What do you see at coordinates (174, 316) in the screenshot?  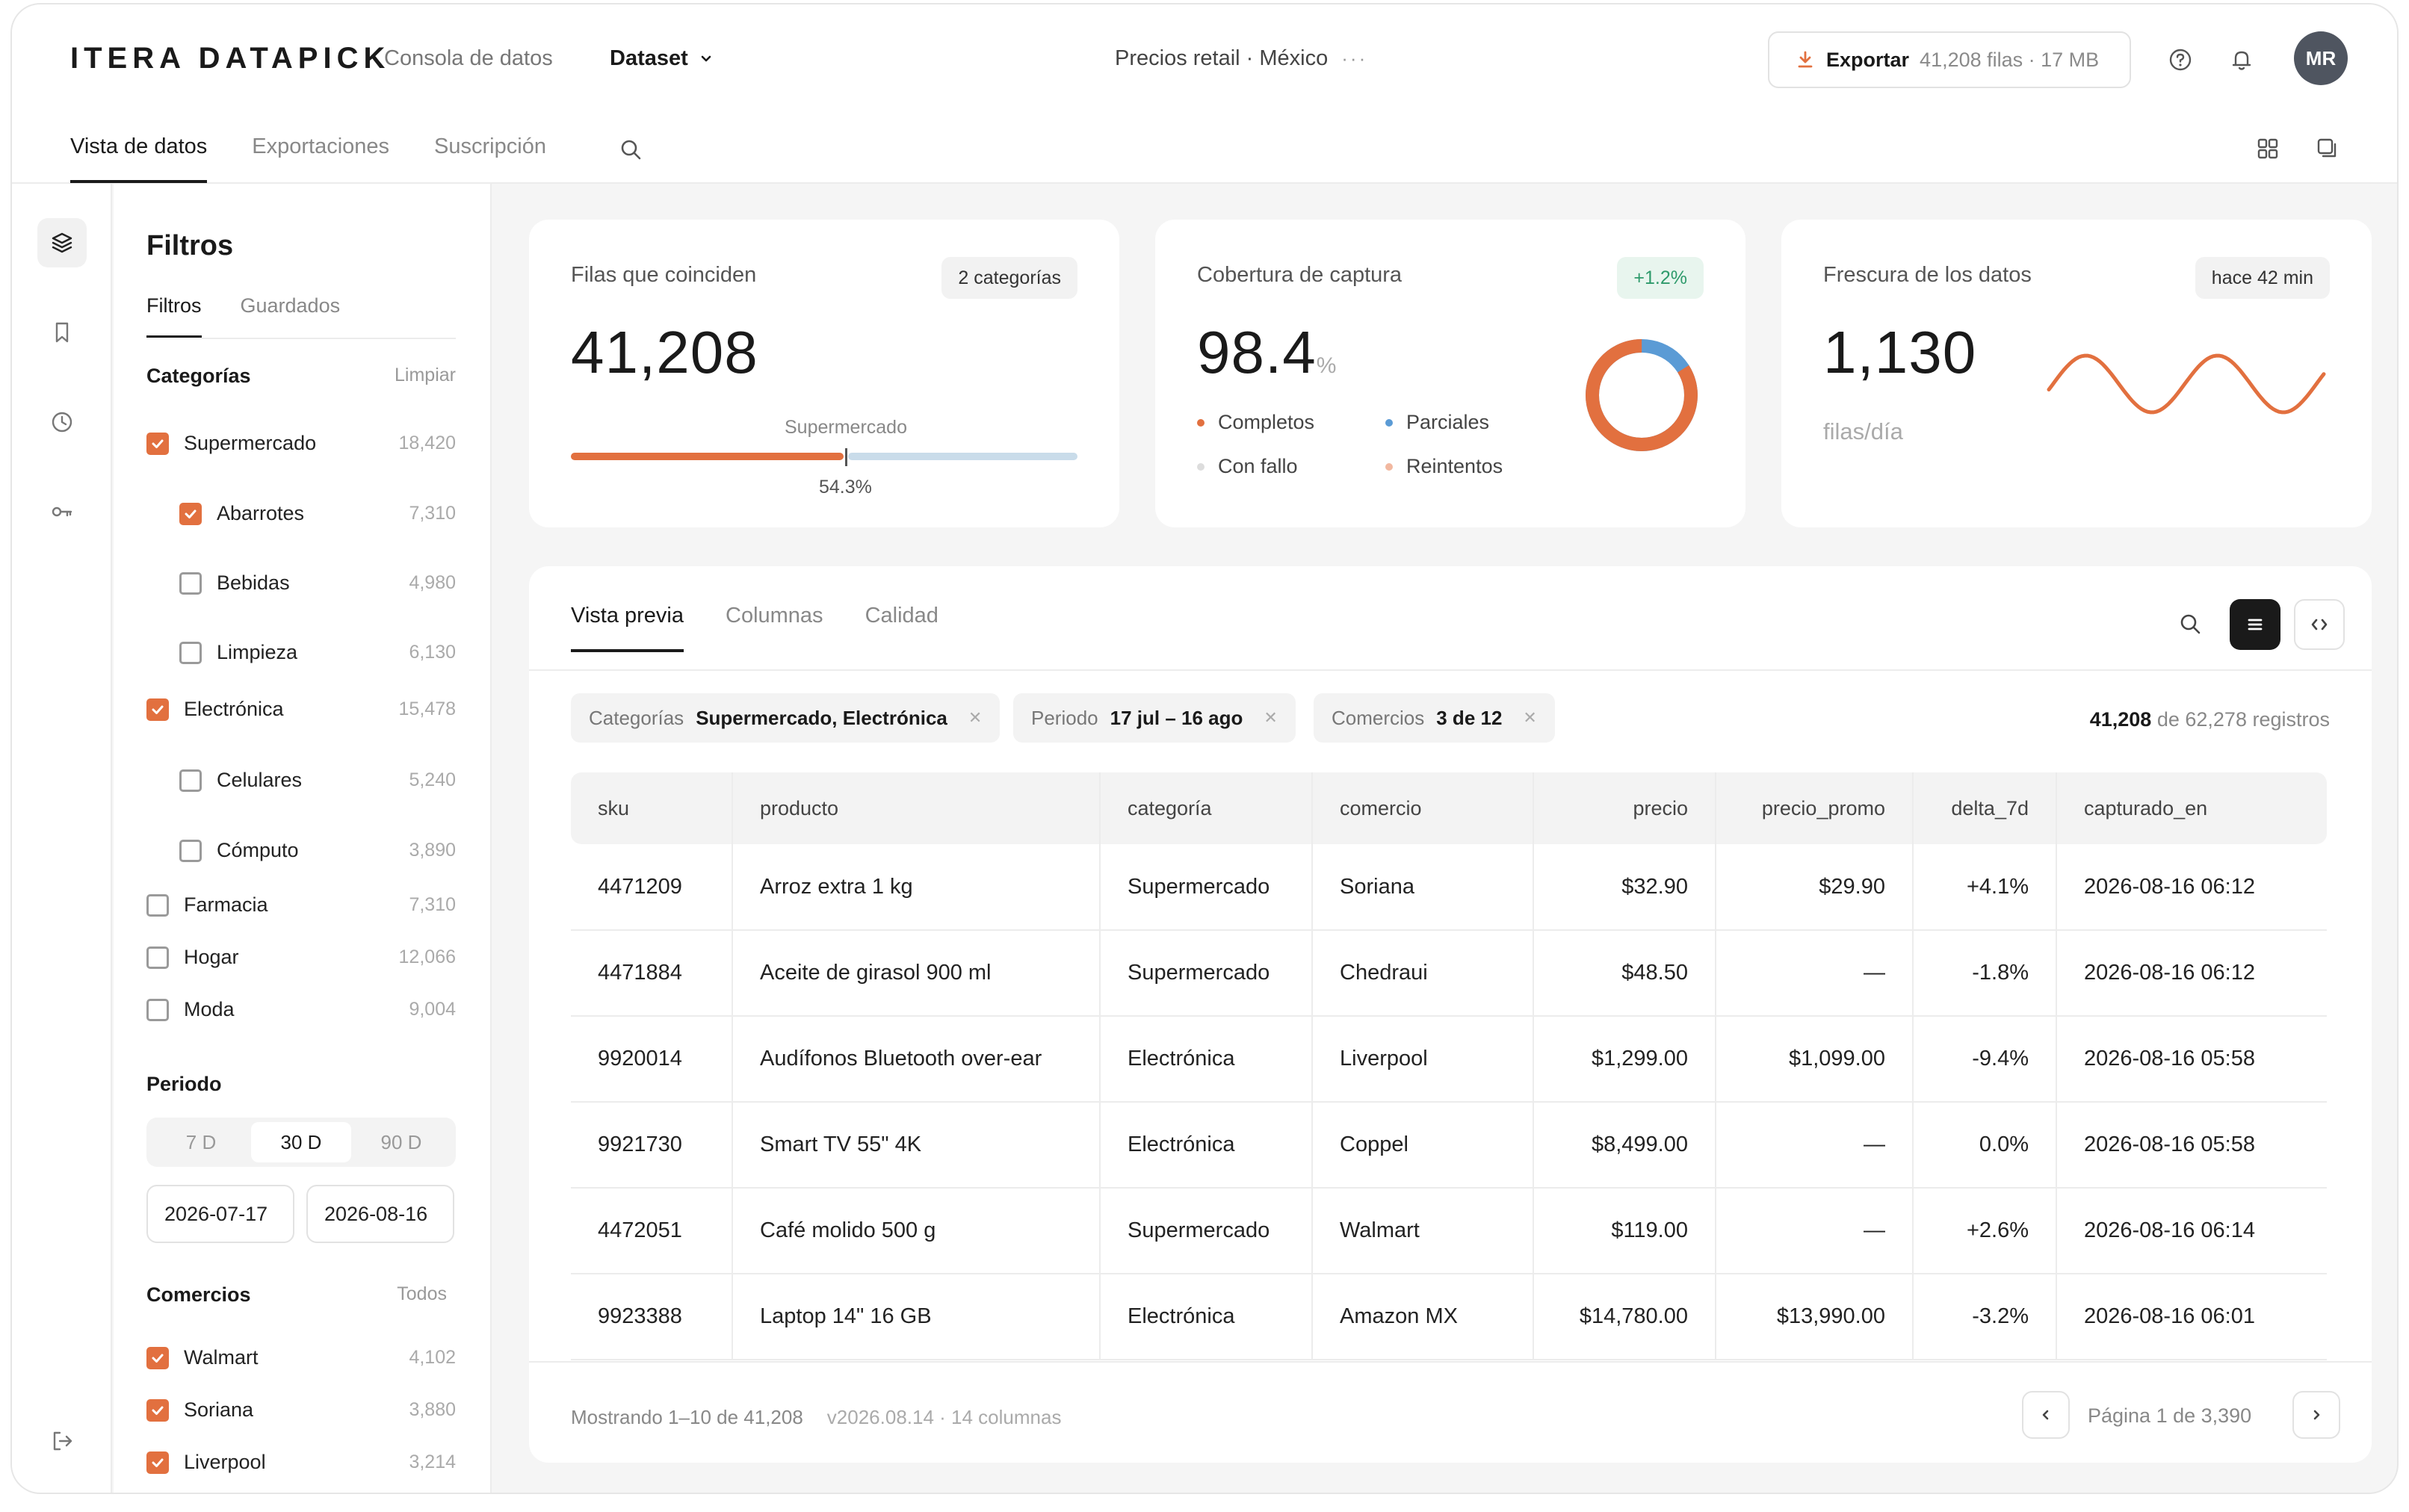 I see `tab-filtros: Filtros` at bounding box center [174, 316].